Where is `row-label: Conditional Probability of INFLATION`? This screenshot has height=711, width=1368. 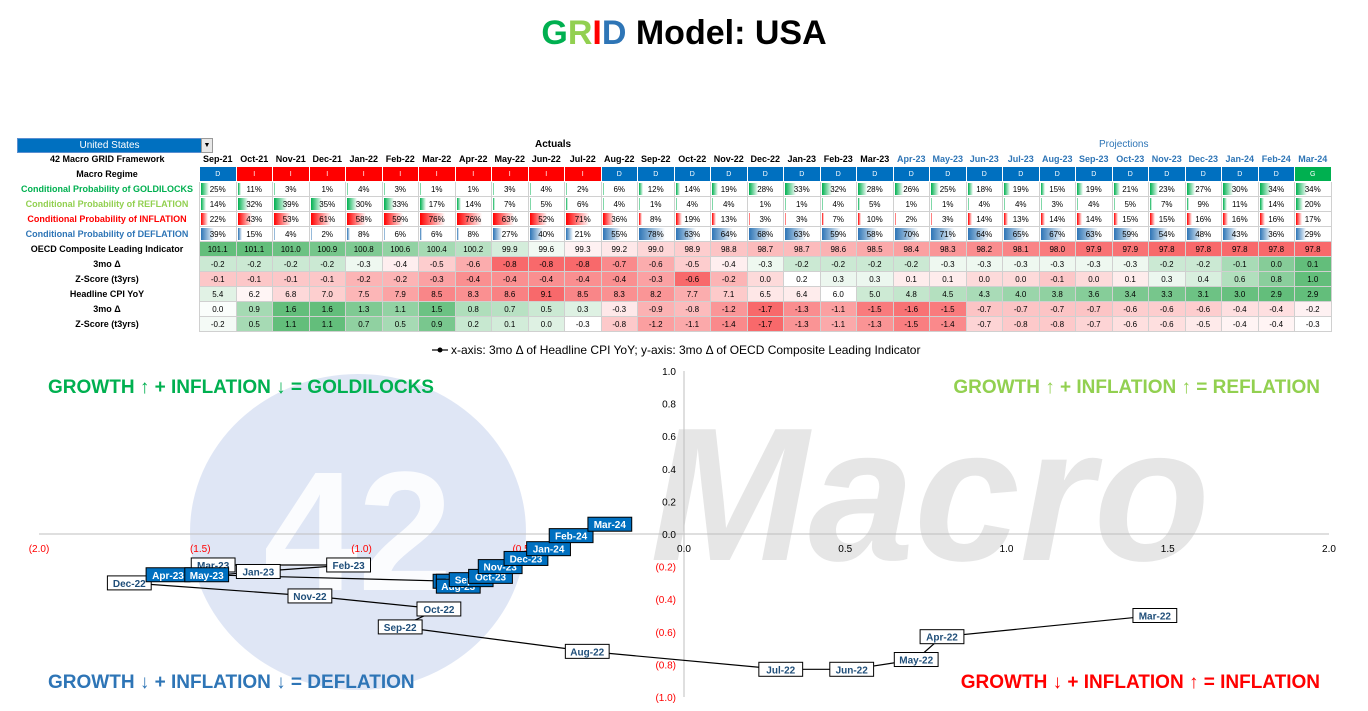
row-label: Conditional Probability of INFLATION is located at coordinates (107, 219).